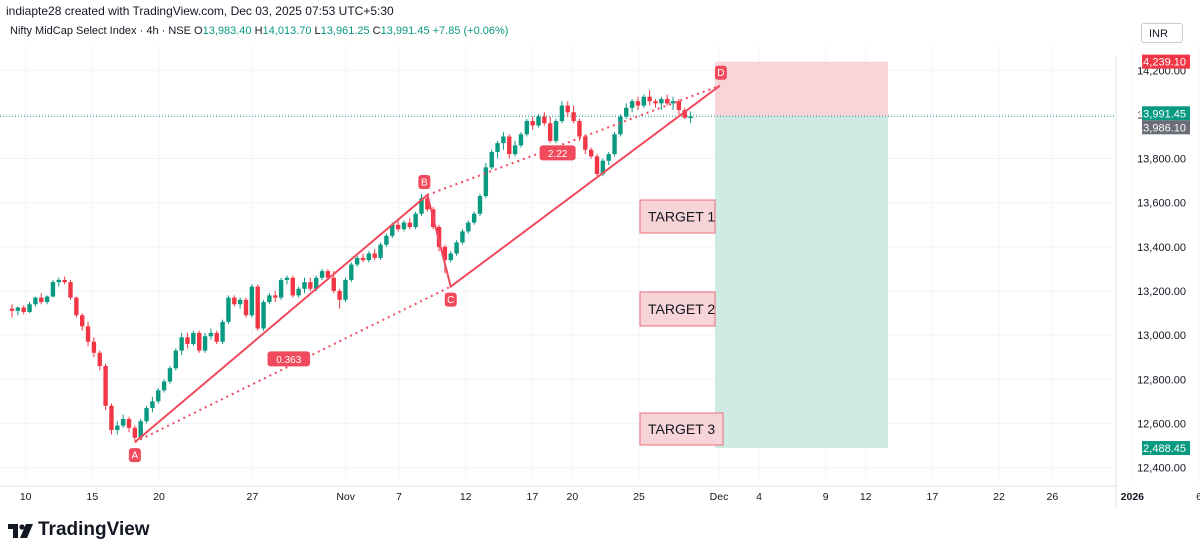  What do you see at coordinates (1161, 248) in the screenshot?
I see `price-tick-label: 13,400.00` at bounding box center [1161, 248].